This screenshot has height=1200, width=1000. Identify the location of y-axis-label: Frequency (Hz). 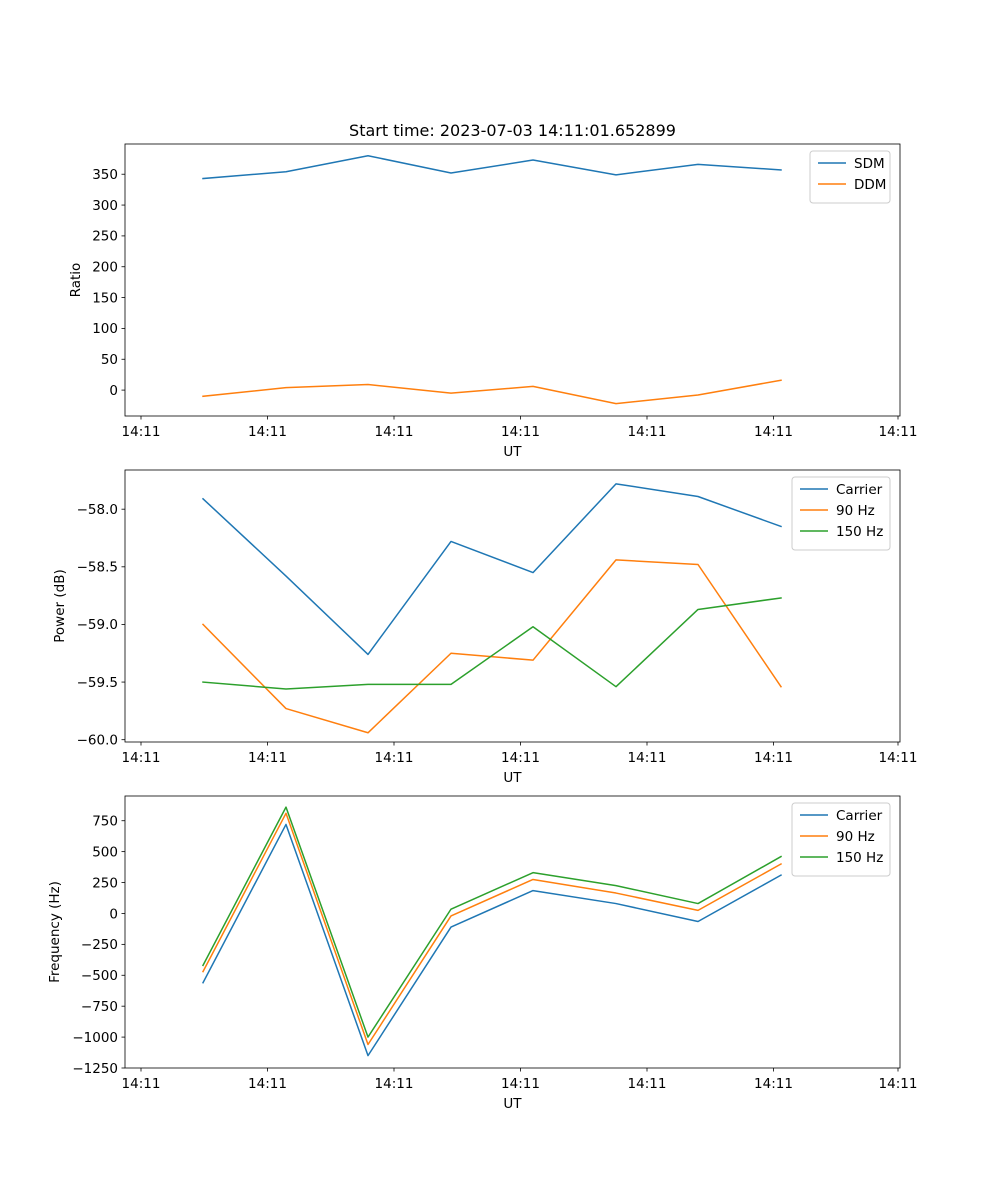
(55, 932).